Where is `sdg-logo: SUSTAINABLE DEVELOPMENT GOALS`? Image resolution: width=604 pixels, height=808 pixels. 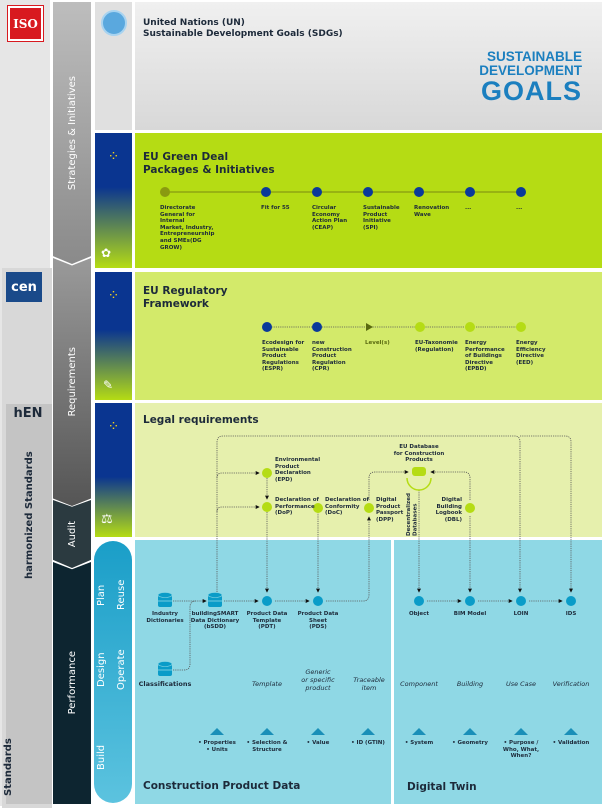
sdg-logo: SUSTAINABLE DEVELOPMENT GOALS is located at coordinates (530, 77).